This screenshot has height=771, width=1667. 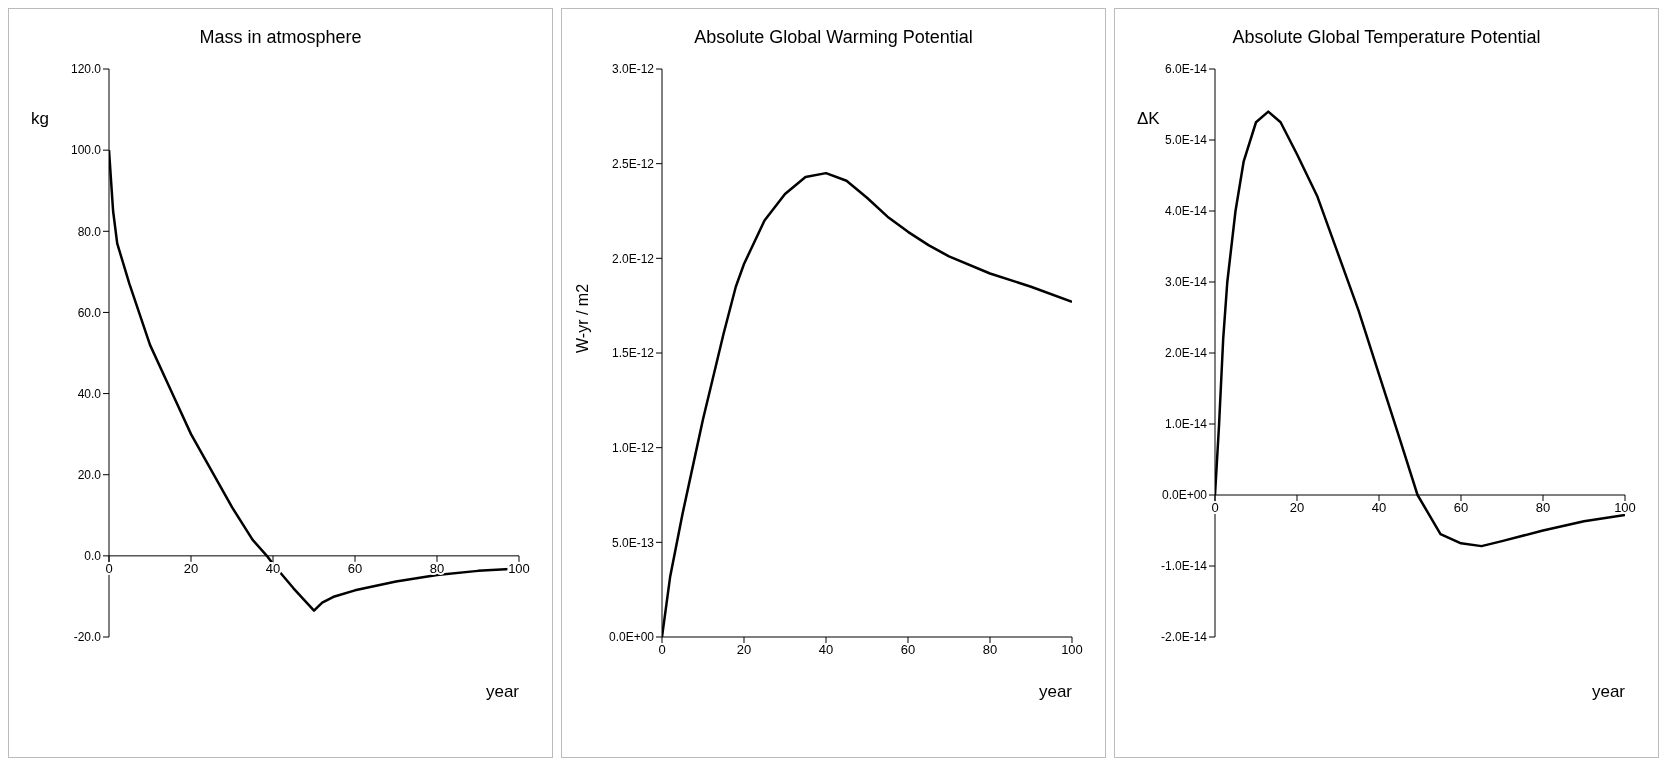 What do you see at coordinates (633, 447) in the screenshot?
I see `y-tick-label: 1.0E-12` at bounding box center [633, 447].